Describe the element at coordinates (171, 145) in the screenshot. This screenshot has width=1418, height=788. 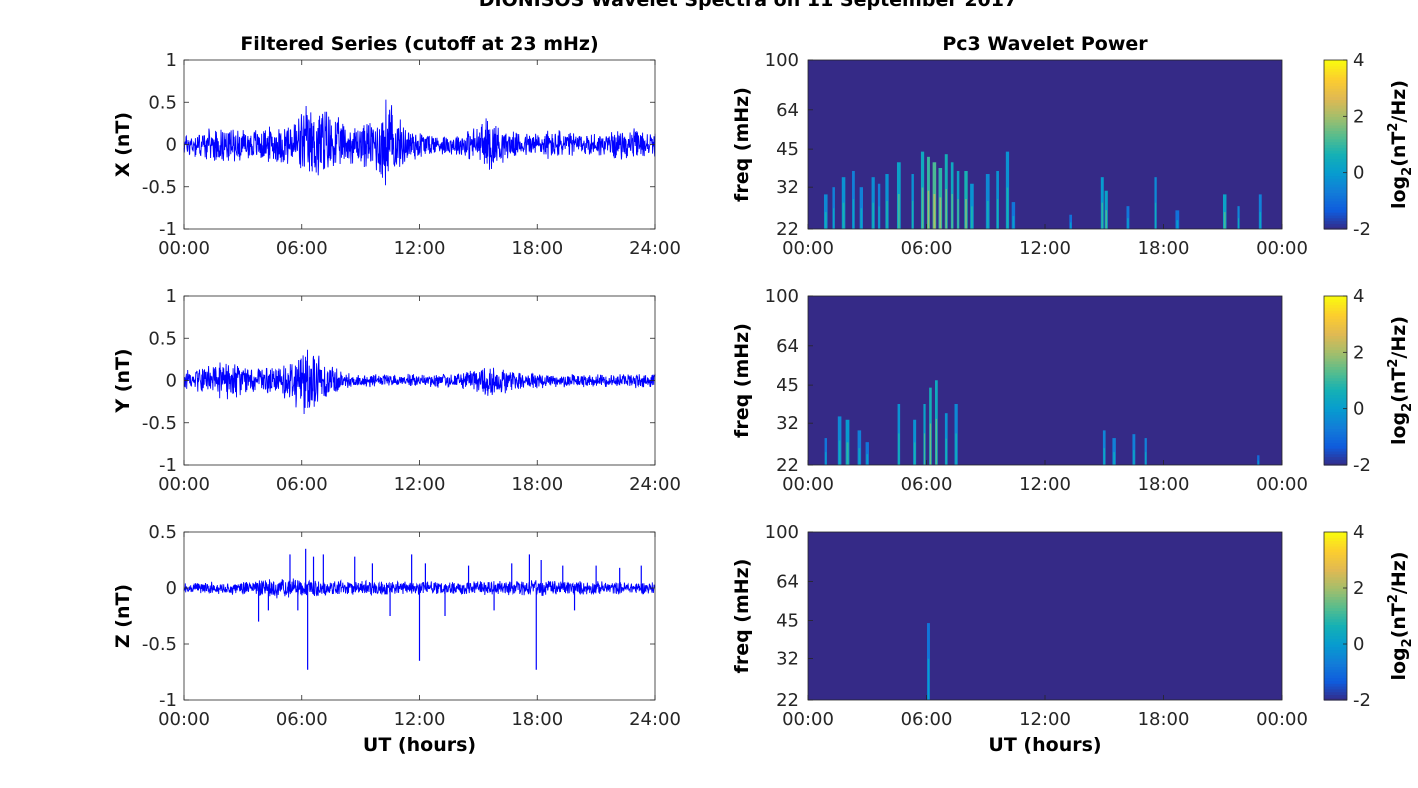
I see `y-tick-label: 0` at that location.